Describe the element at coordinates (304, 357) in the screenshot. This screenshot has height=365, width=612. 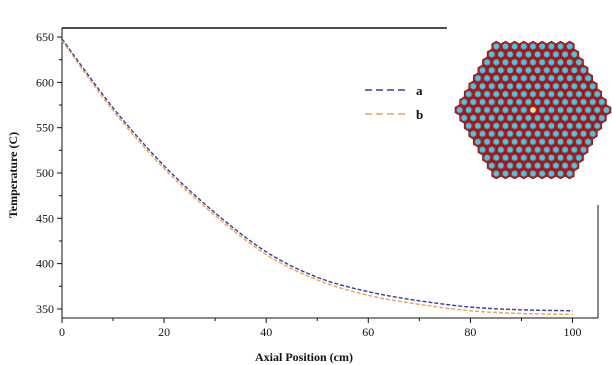
I see `x-axis-title: Axial Position (cm)` at that location.